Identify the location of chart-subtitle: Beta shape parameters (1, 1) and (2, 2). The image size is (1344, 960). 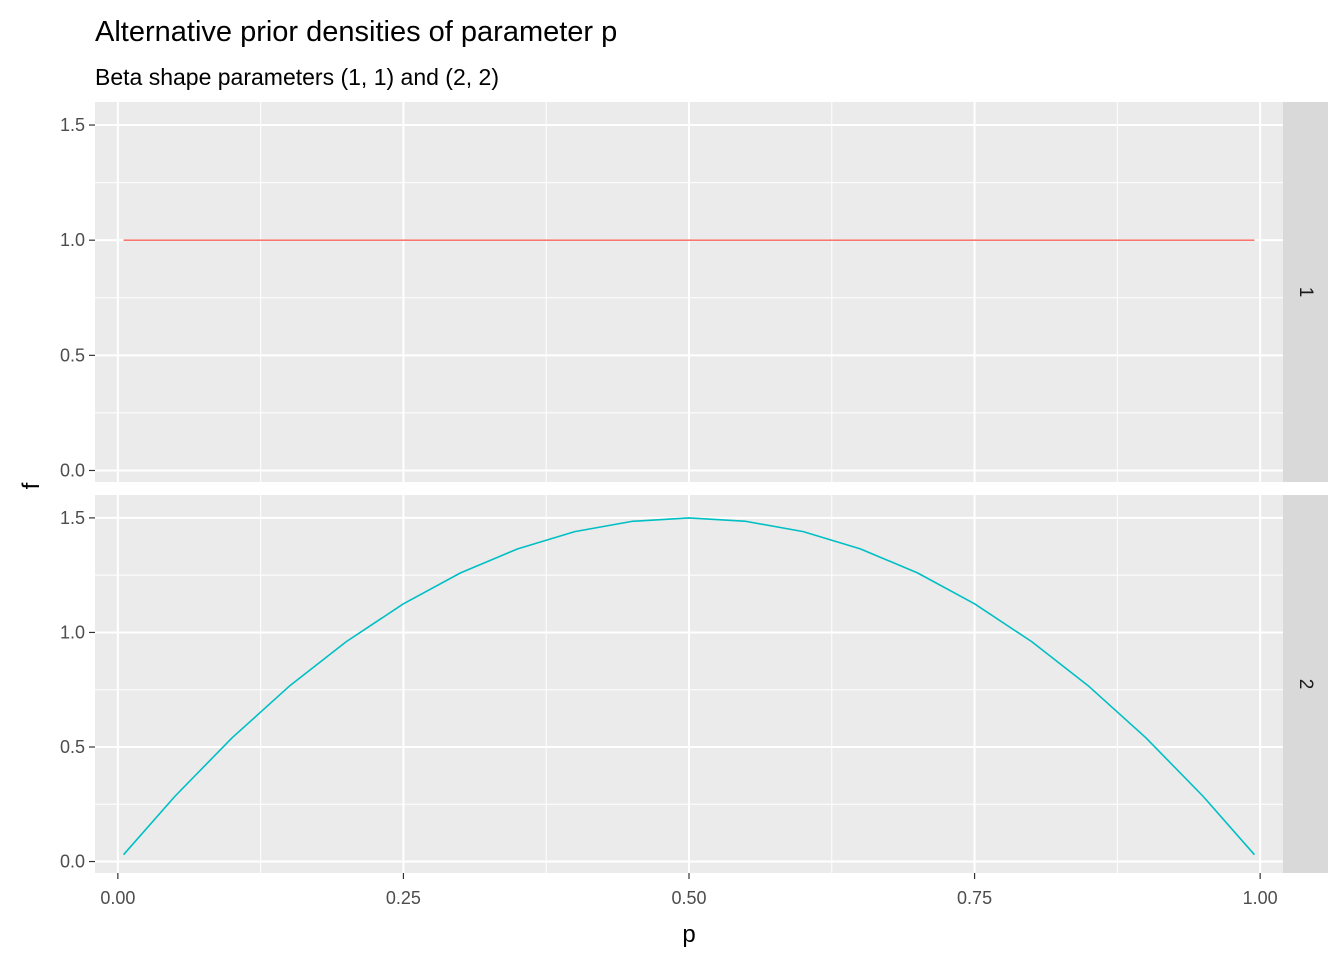
(297, 77).